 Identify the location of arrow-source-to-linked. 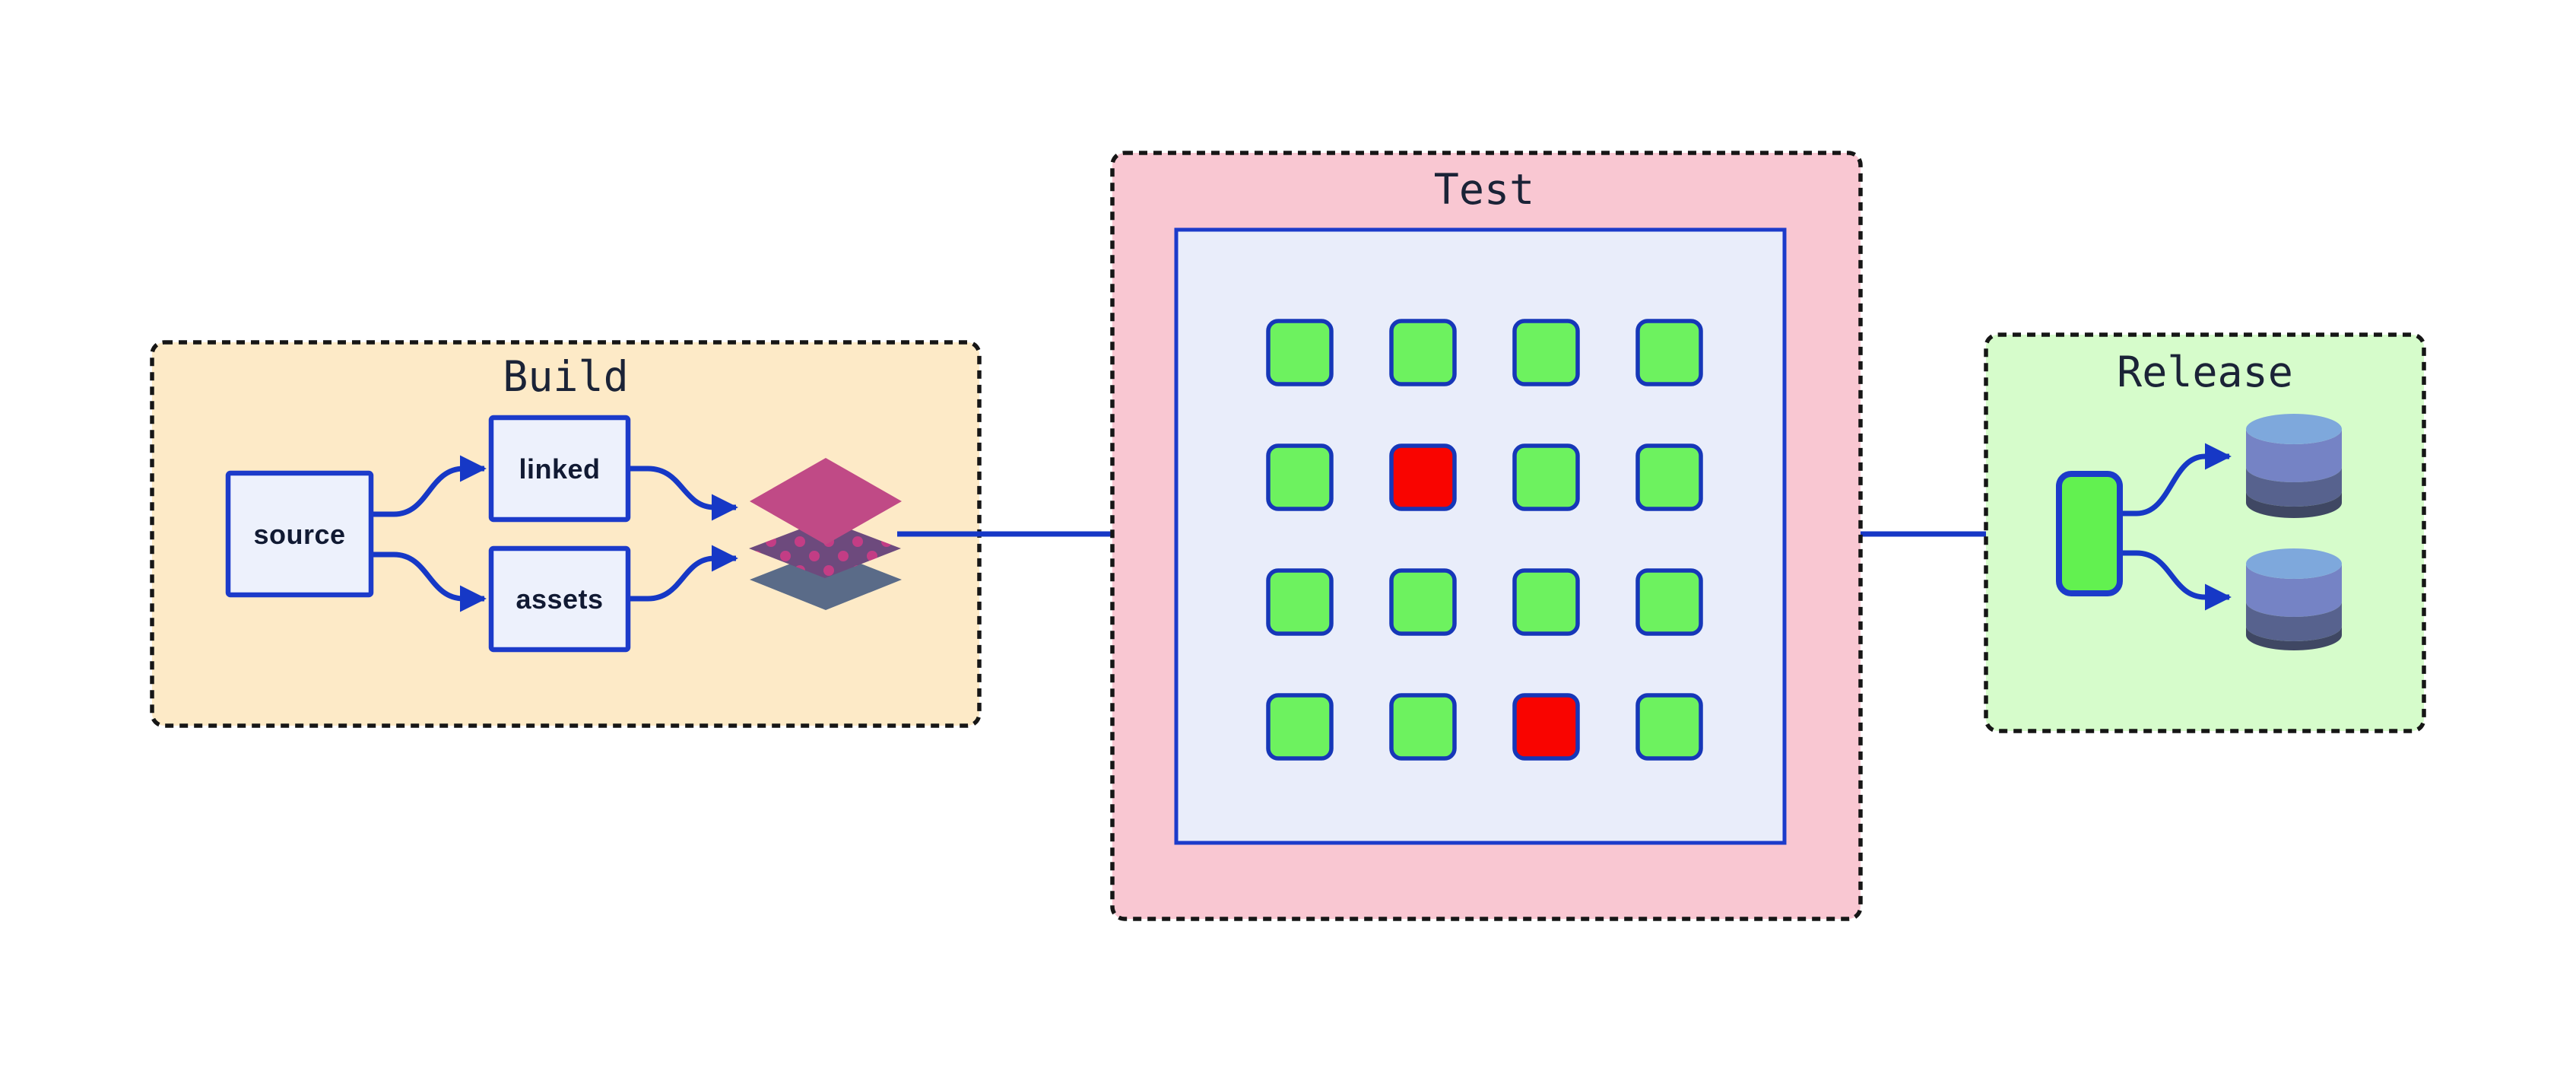
(429, 486).